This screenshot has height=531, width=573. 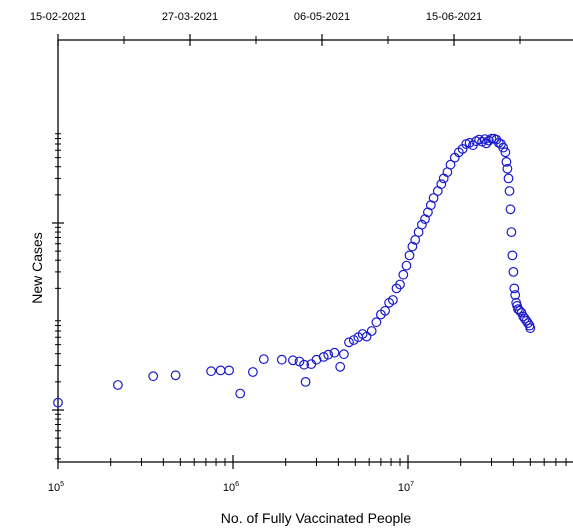 What do you see at coordinates (310, 474) in the screenshot?
I see `x-axis: 10⁵ 10⁶ 10⁷` at bounding box center [310, 474].